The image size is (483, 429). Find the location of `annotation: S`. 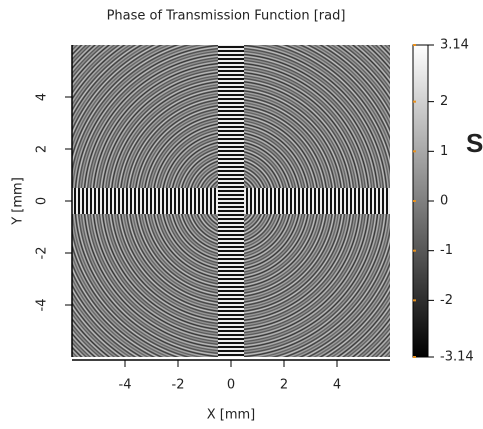

annotation: S is located at coordinates (474, 143).